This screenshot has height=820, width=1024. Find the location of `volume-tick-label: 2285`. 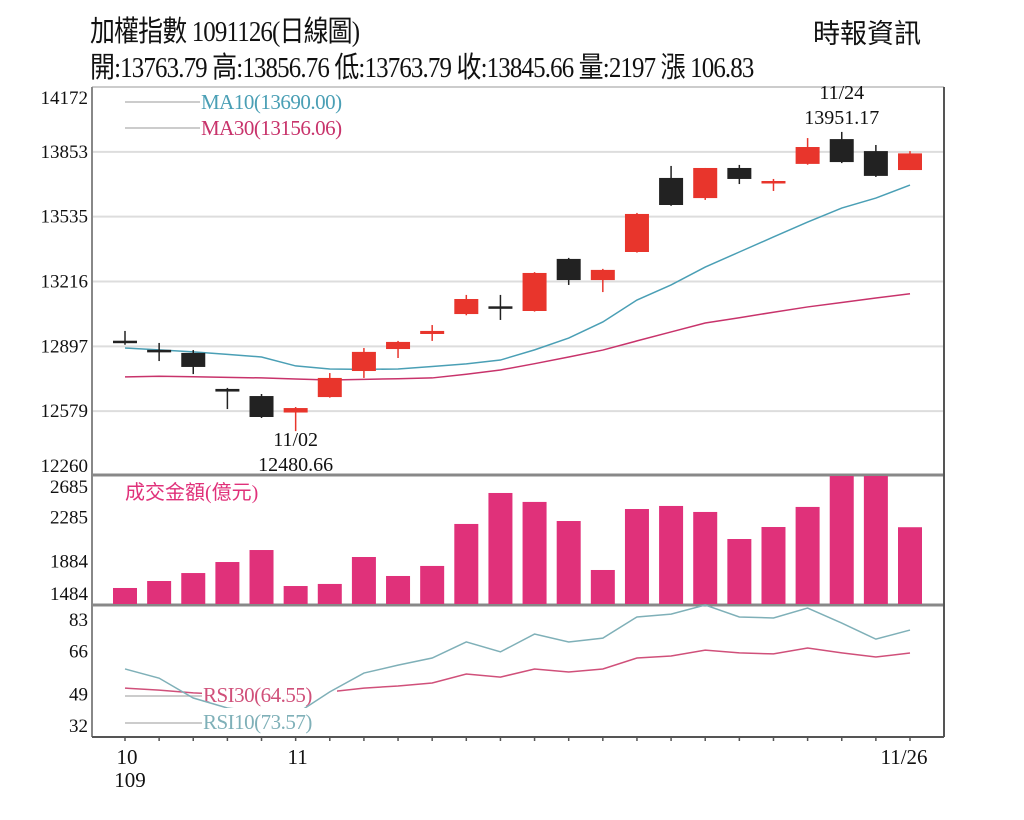

volume-tick-label: 2285 is located at coordinates (69, 518).